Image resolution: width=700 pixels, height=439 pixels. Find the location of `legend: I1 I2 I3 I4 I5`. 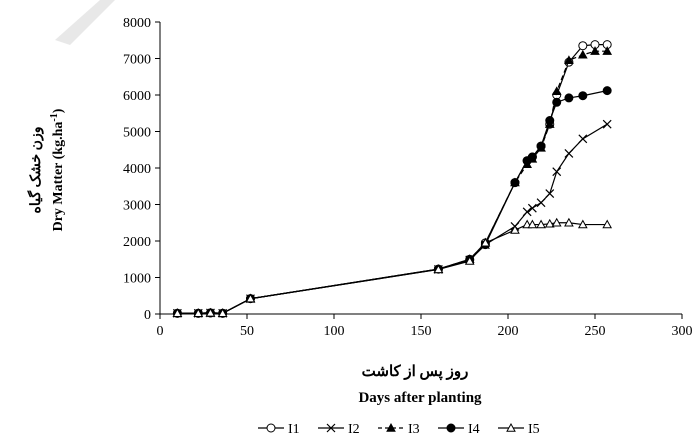

legend: I1 I2 I3 I4 I5 is located at coordinates (399, 429).